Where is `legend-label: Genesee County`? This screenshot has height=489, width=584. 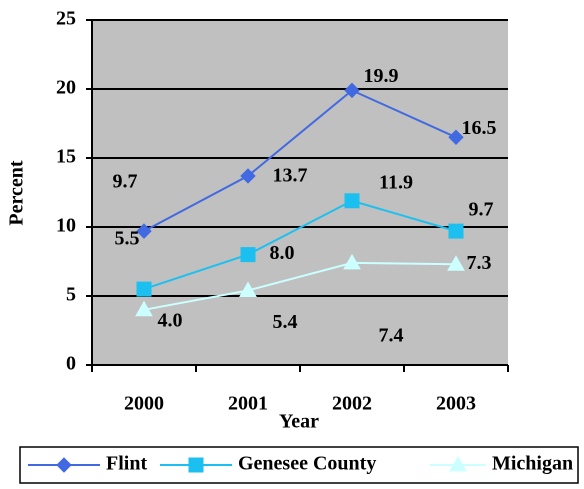
legend-label: Genesee County is located at coordinates (307, 464).